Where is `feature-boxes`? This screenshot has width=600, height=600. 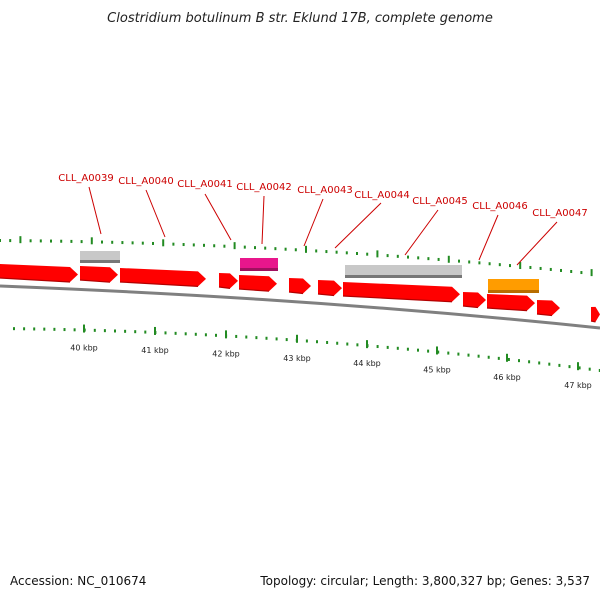 feature-boxes is located at coordinates (309, 272).